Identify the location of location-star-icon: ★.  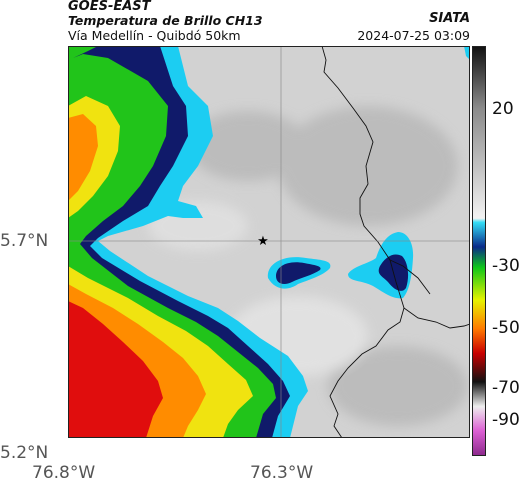
(263, 241).